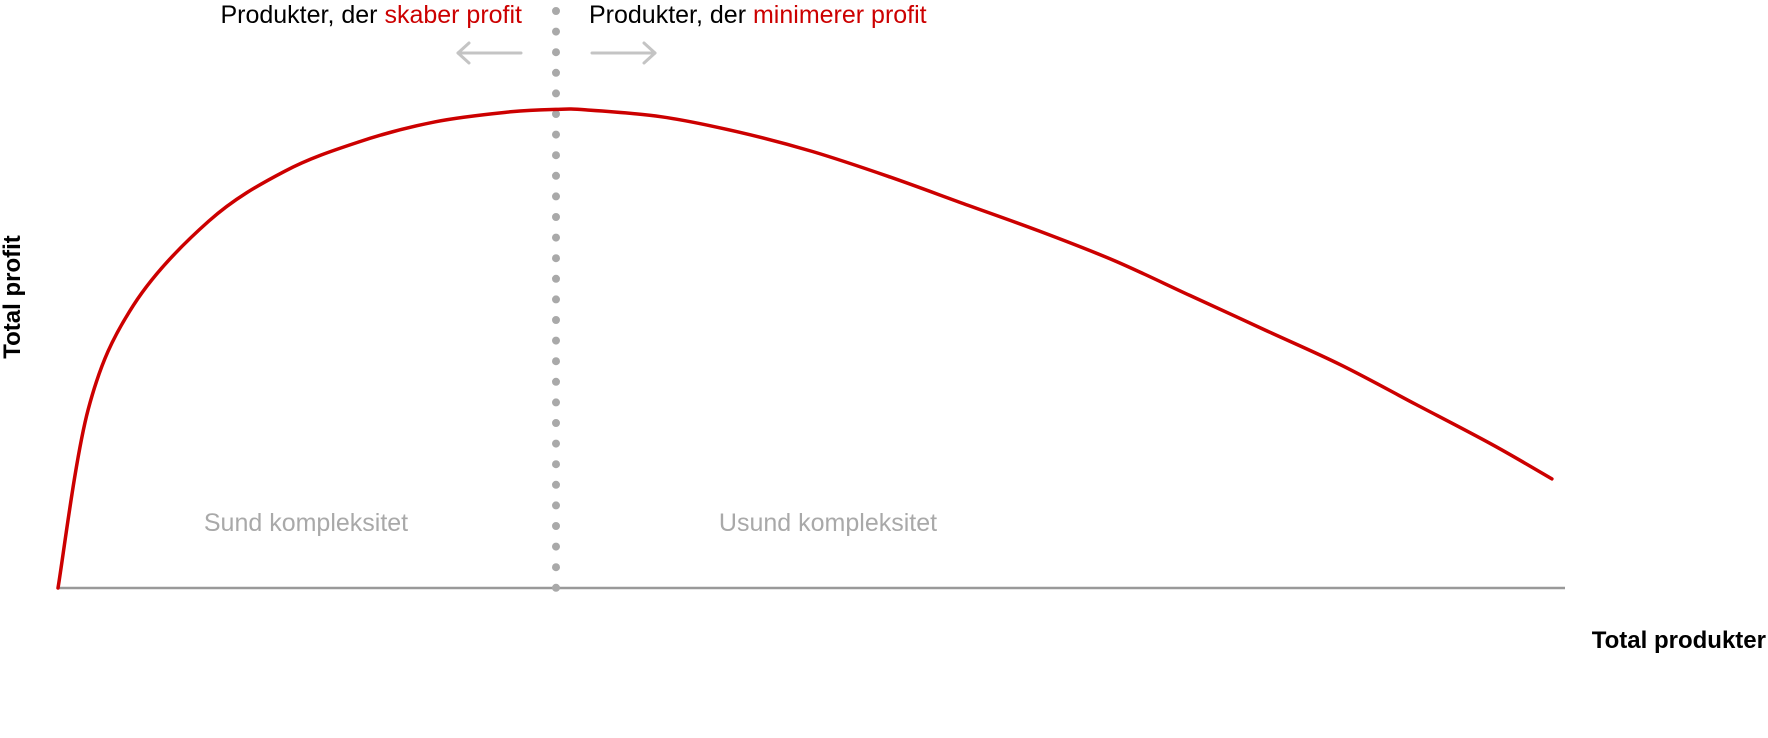 This screenshot has height=738, width=1768. What do you see at coordinates (13, 297) in the screenshot?
I see `y-axis-label: Total profit` at bounding box center [13, 297].